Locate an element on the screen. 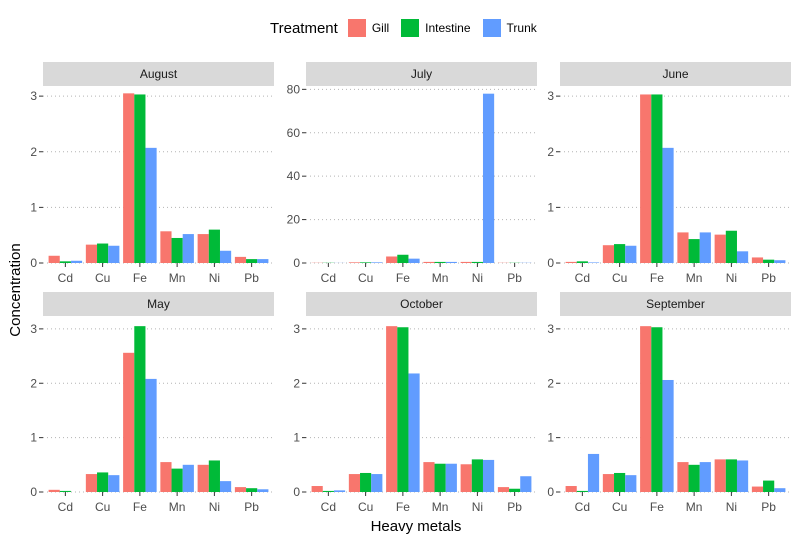  legend: Treatment Gill Intestine Trunk is located at coordinates (409, 28).